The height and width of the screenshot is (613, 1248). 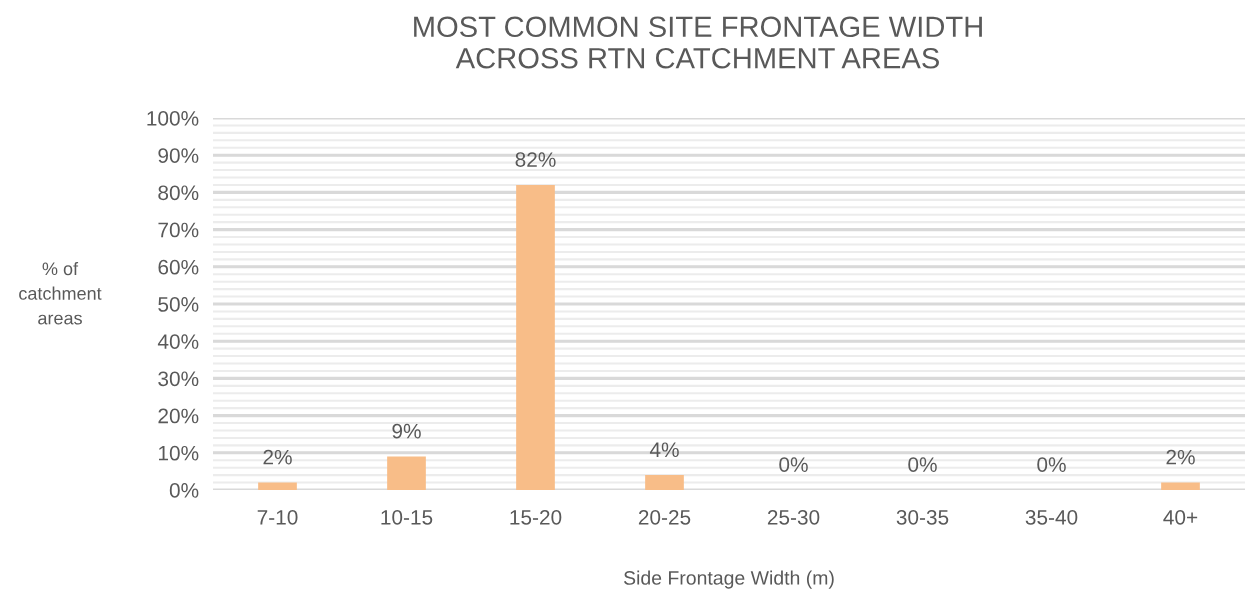 What do you see at coordinates (178, 416) in the screenshot?
I see `y-tick-label: 20%` at bounding box center [178, 416].